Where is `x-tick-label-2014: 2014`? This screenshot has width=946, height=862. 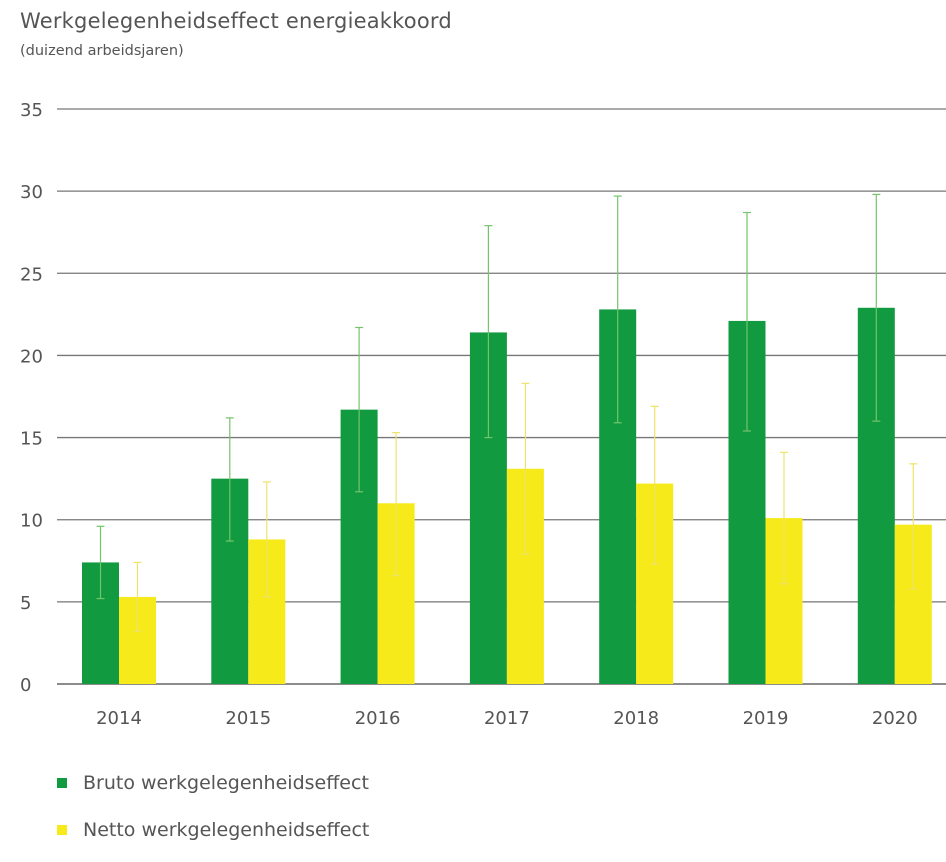
x-tick-label-2014: 2014 is located at coordinates (119, 718).